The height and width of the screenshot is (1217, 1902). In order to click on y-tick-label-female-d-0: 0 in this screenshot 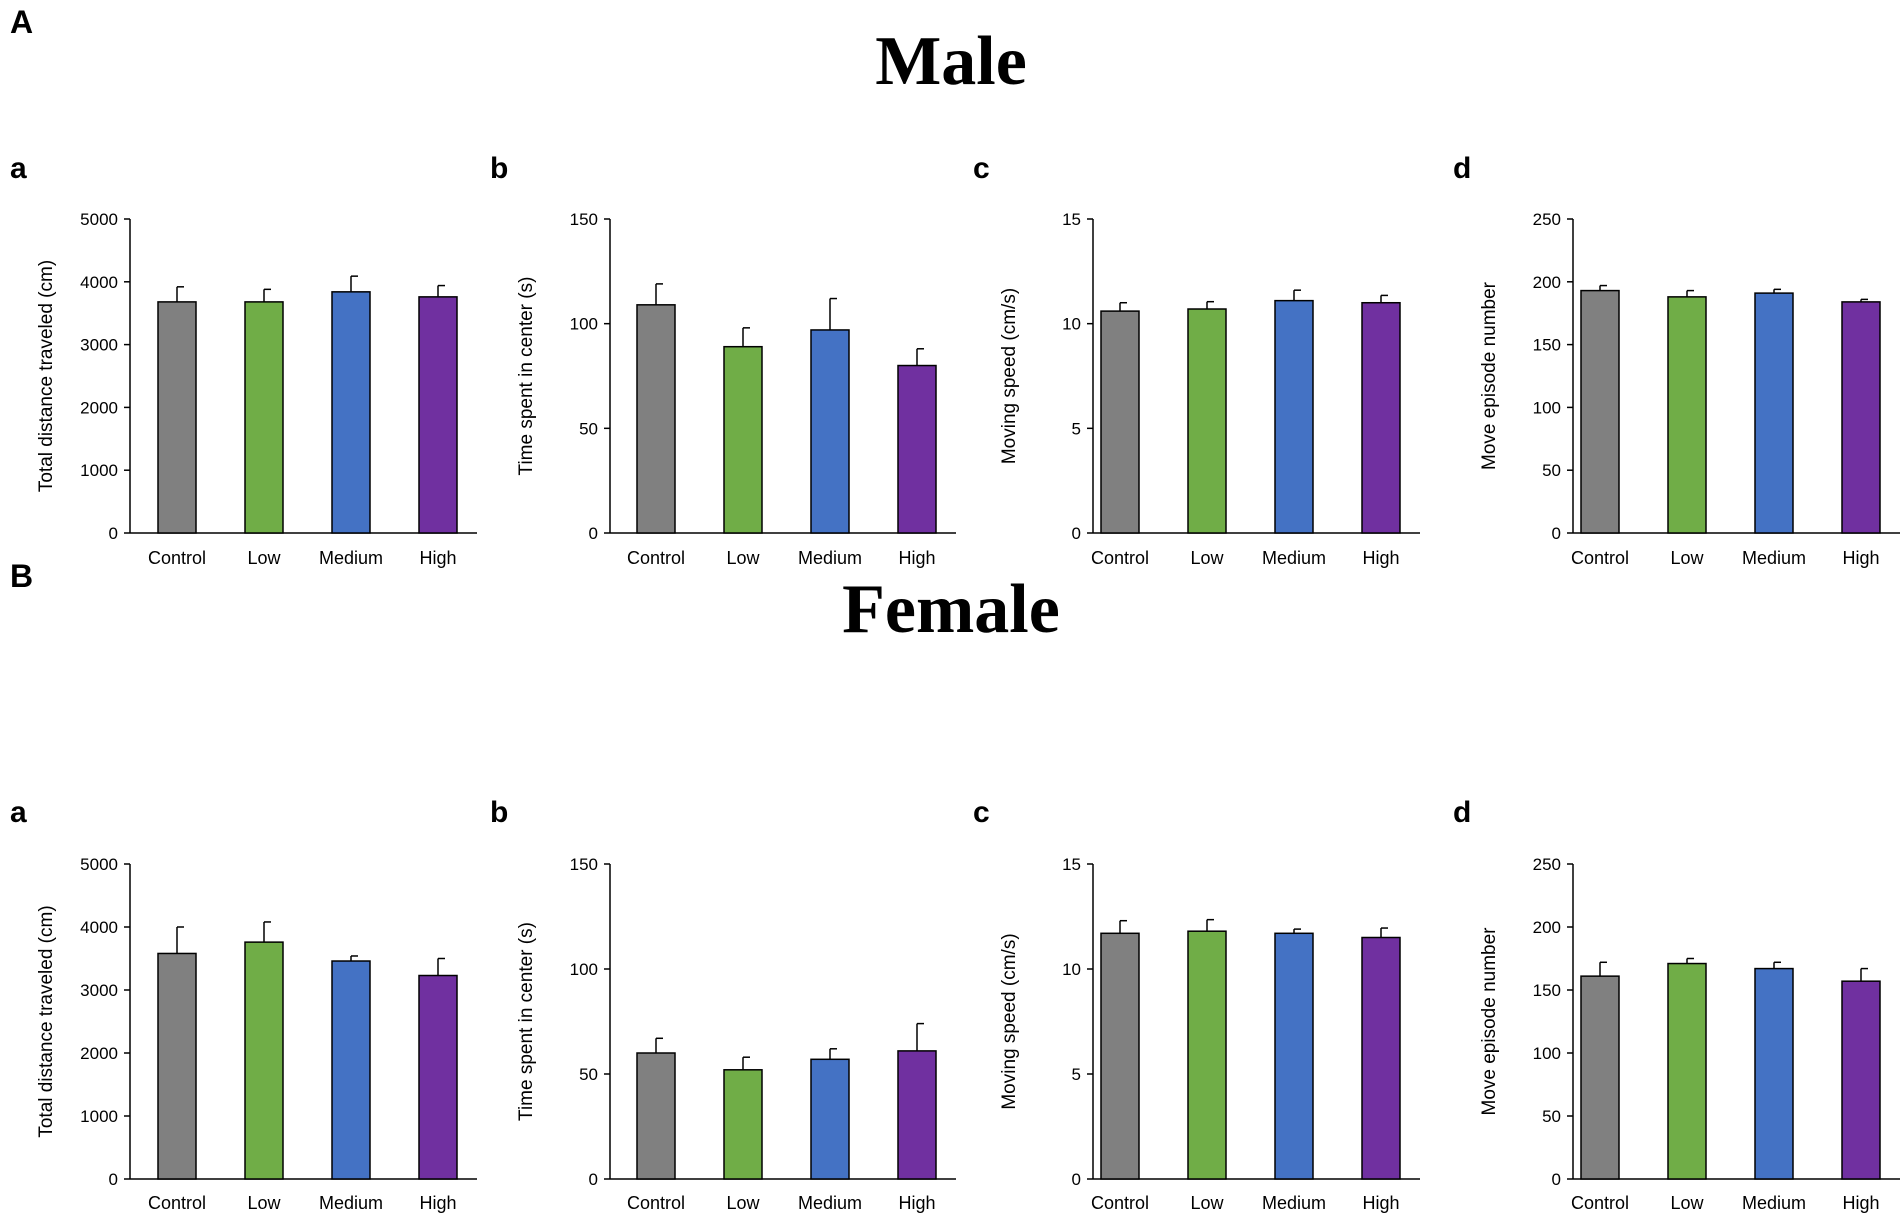, I will do `click(1556, 1179)`.